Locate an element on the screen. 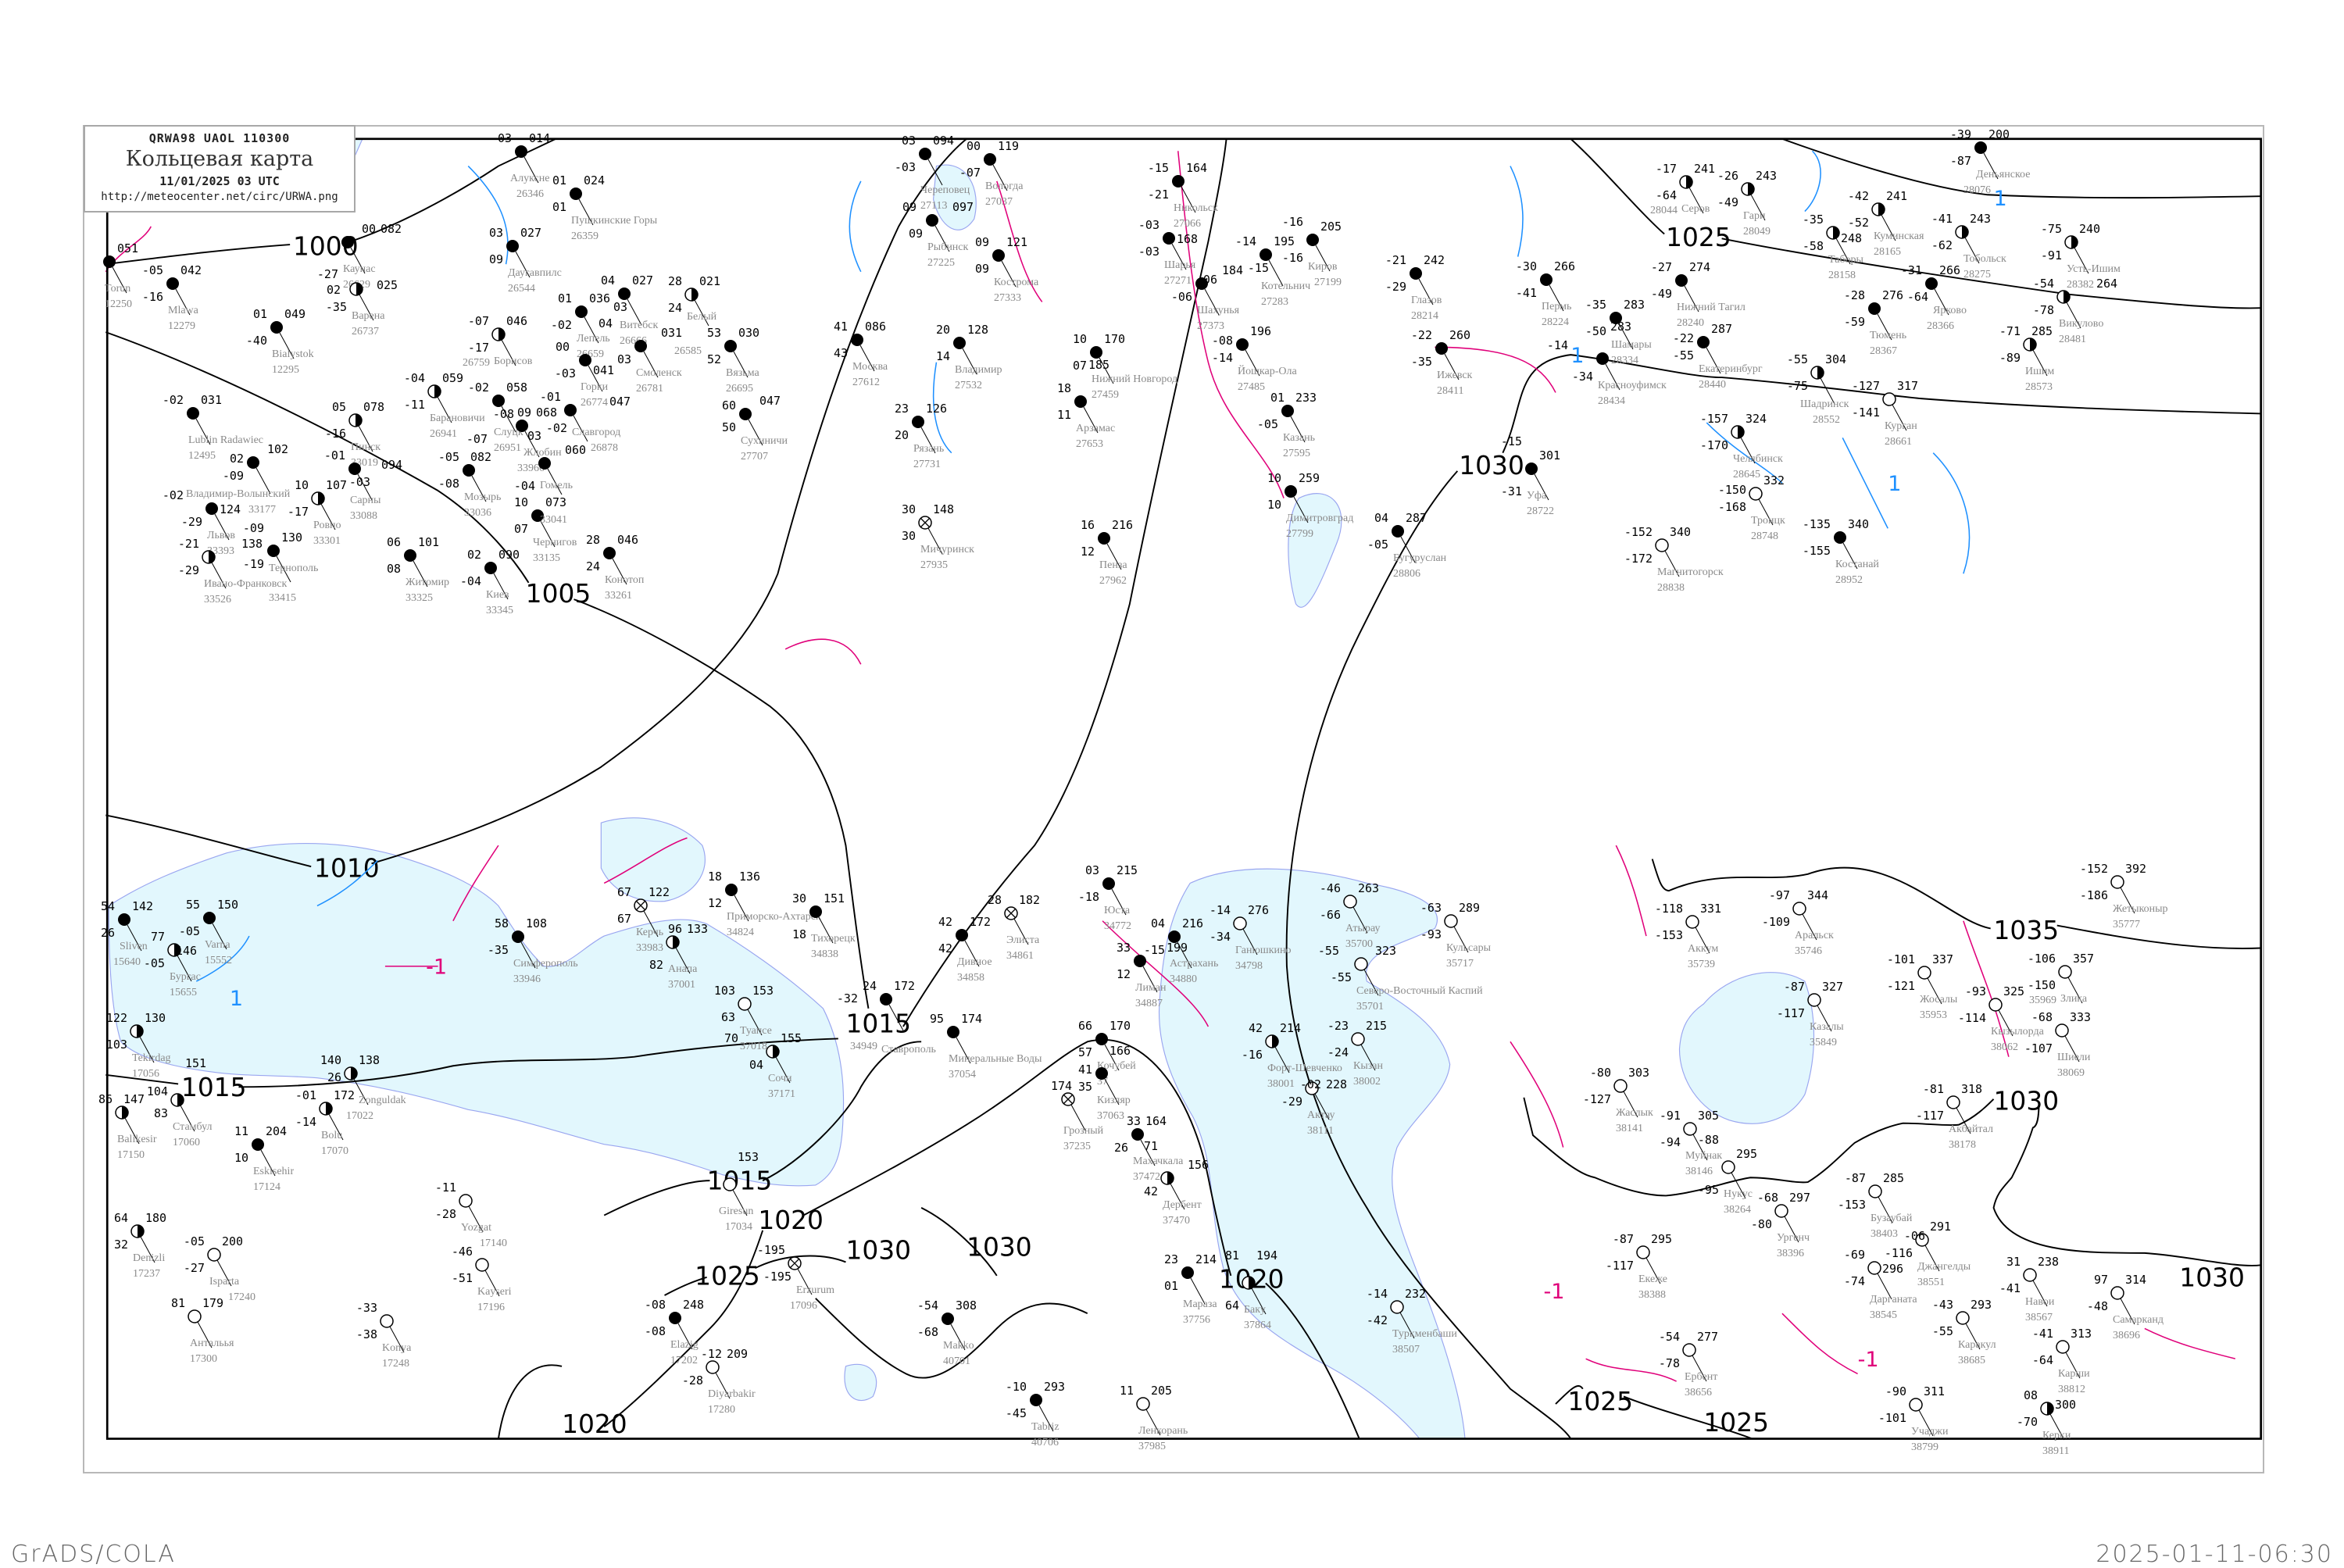  station-dewpoint: -16 is located at coordinates (1292, 258).